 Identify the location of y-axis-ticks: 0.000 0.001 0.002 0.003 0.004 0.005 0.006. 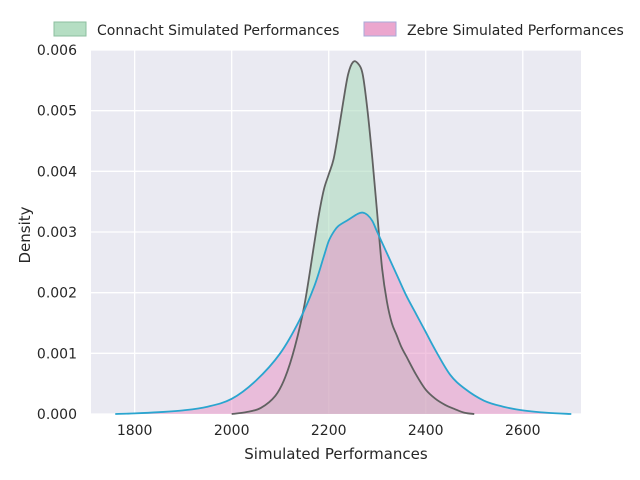
(57, 233).